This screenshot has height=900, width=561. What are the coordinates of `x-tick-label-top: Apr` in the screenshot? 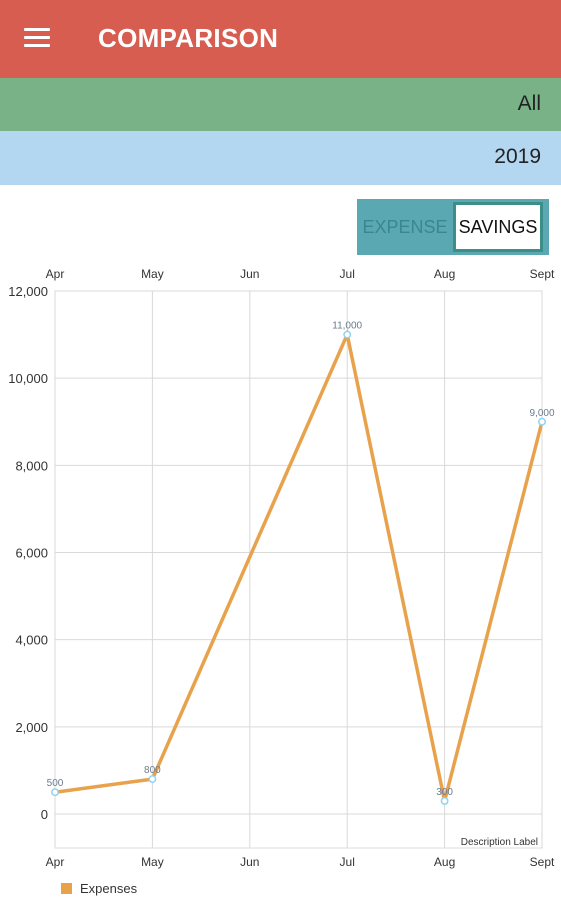 It's located at (55, 274).